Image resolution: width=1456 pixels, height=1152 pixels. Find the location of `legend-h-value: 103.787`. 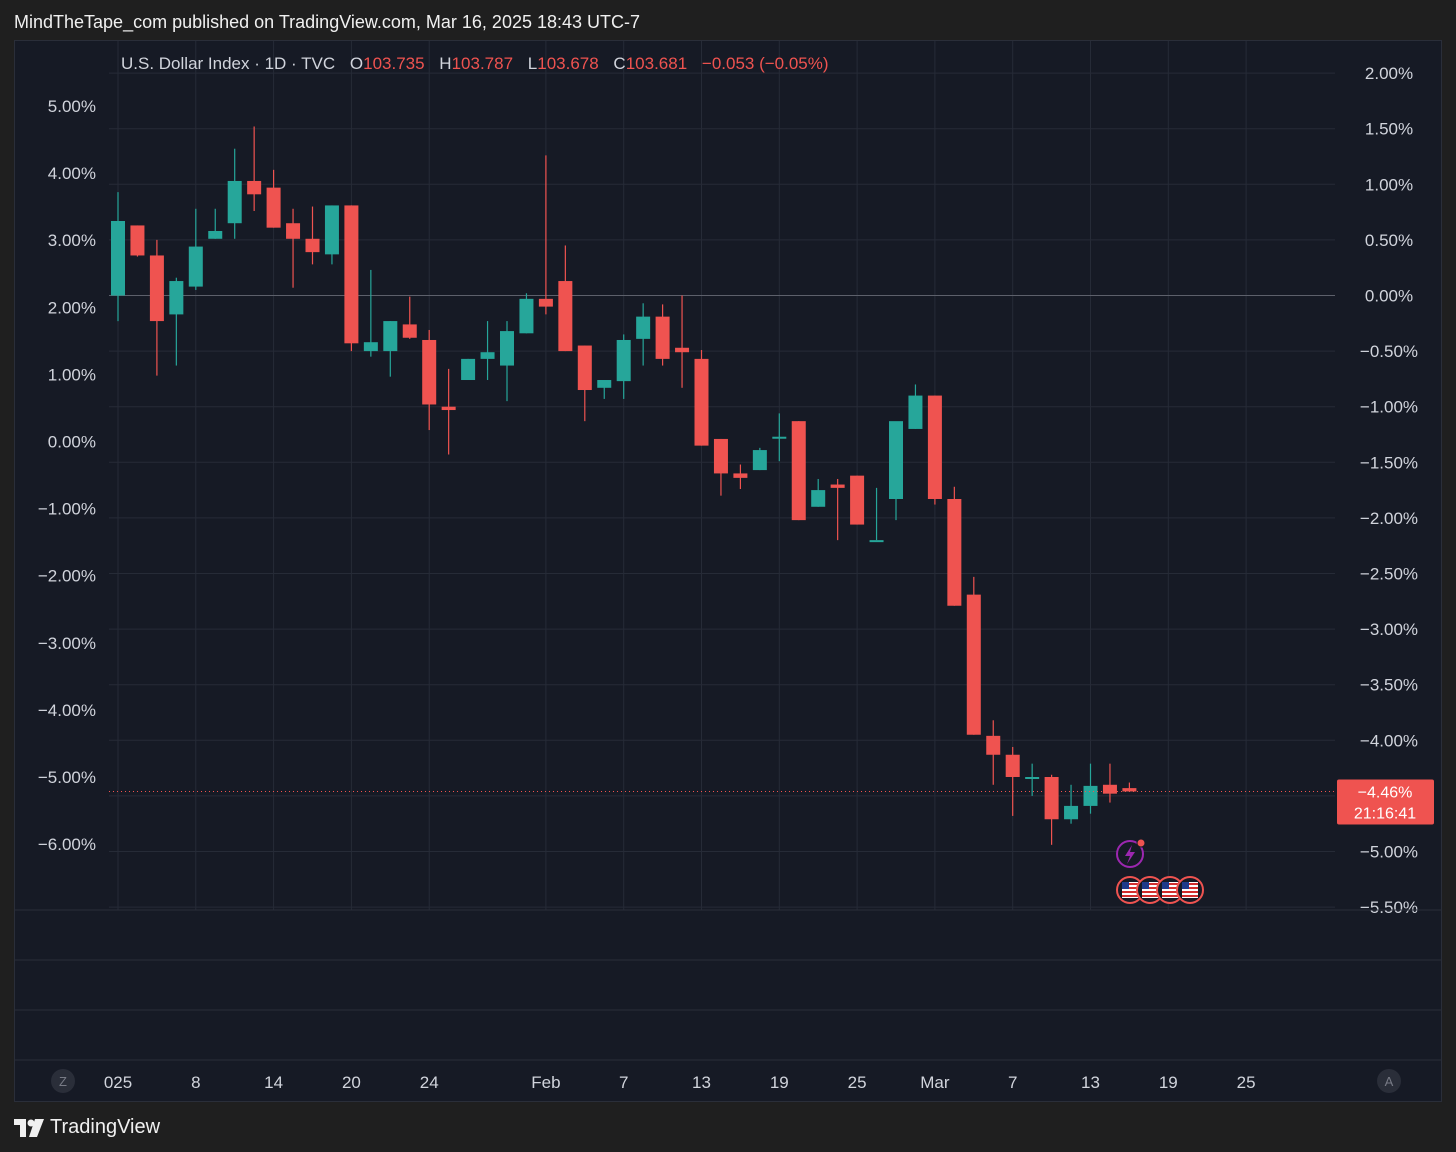

legend-h-value: 103.787 is located at coordinates (482, 63).